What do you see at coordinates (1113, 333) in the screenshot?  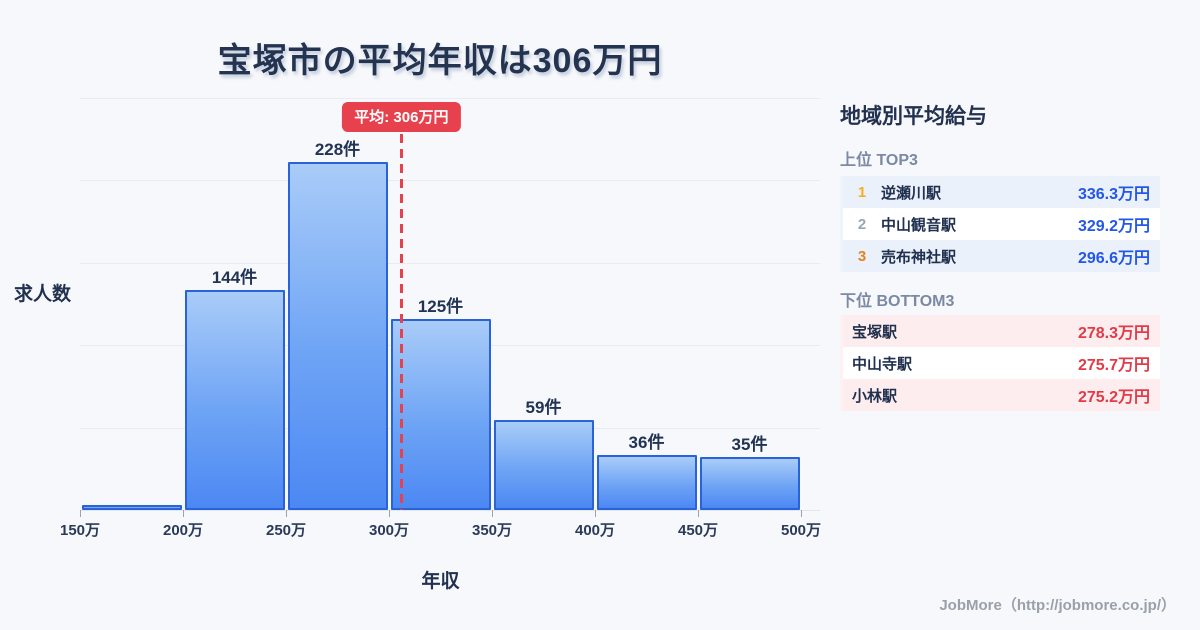 I see `salary-value: 278.3万円` at bounding box center [1113, 333].